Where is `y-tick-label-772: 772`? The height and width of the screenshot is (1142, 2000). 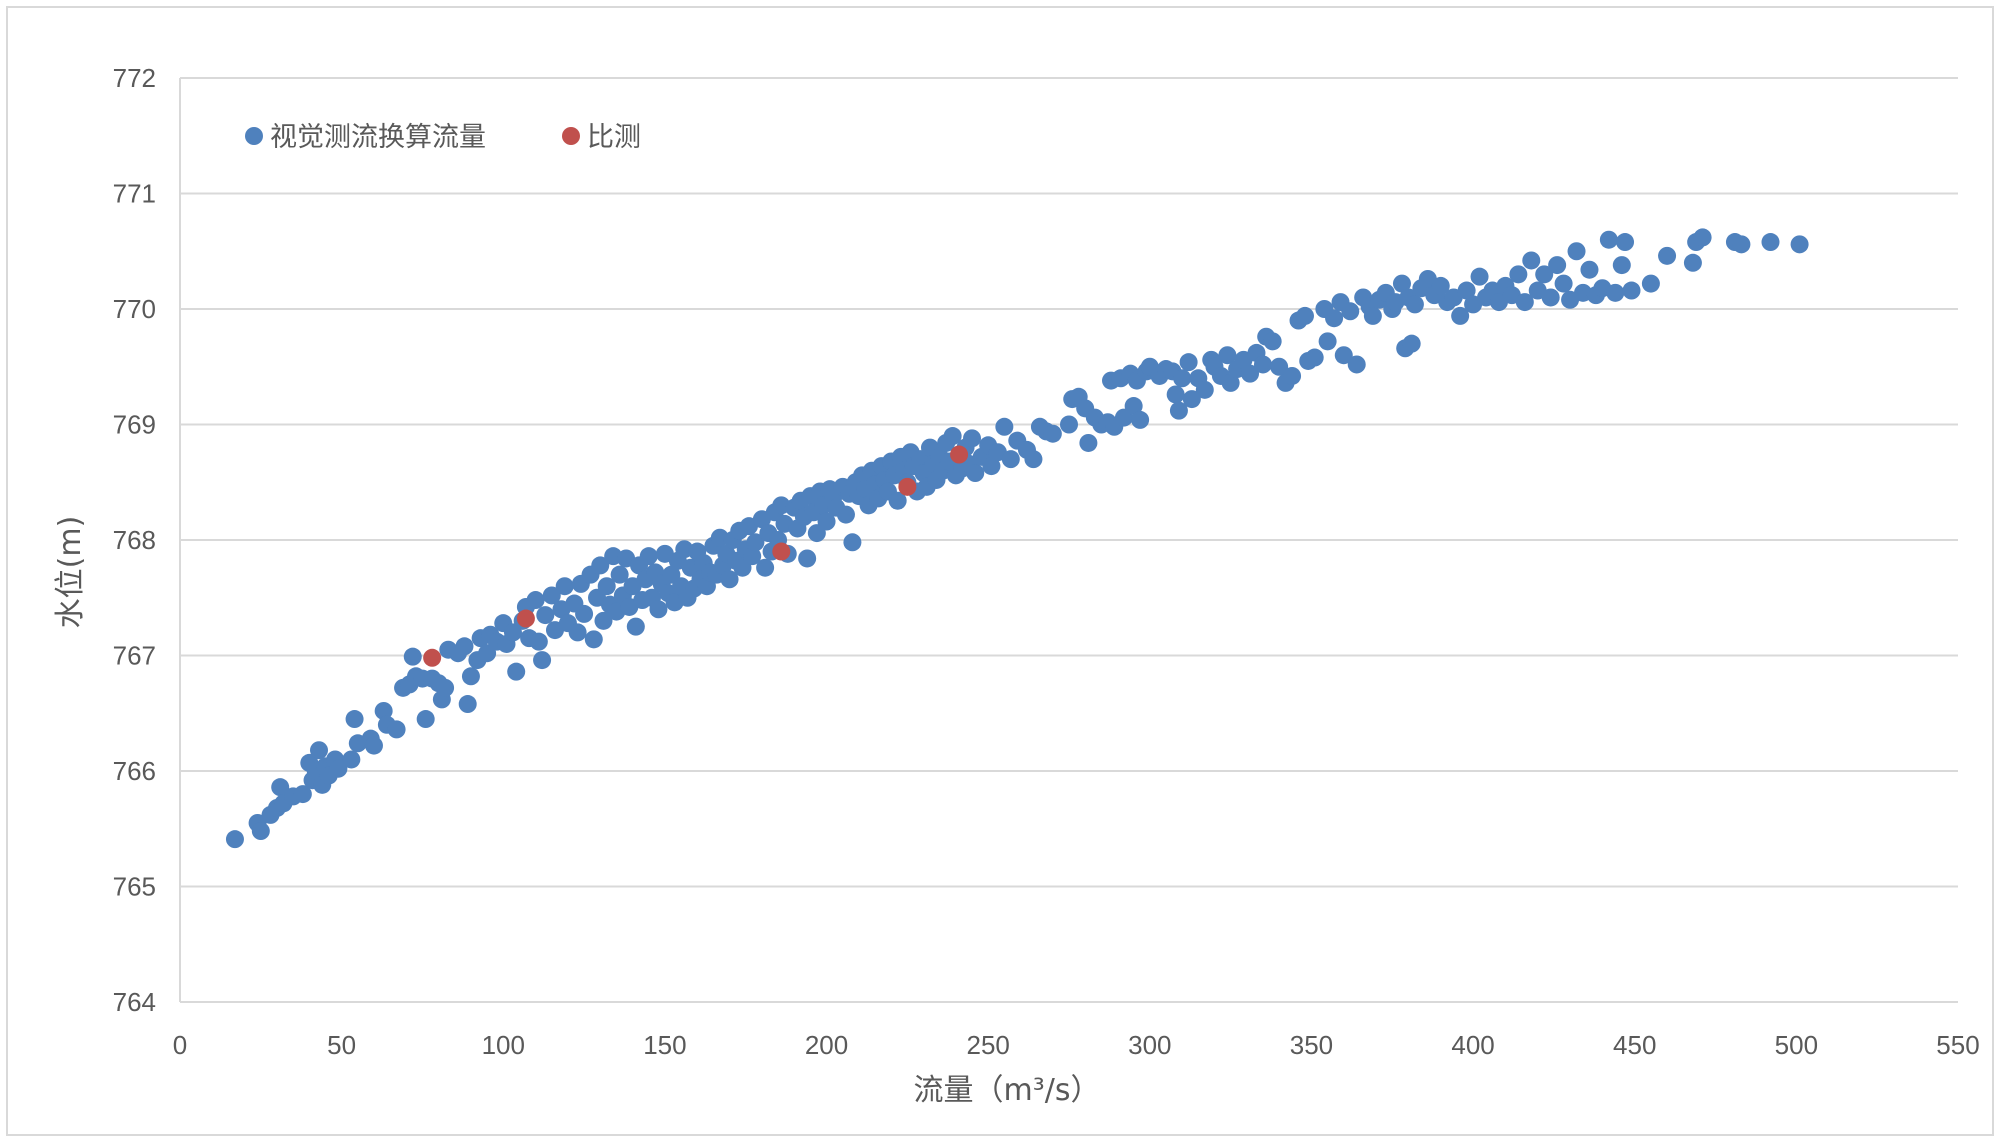 y-tick-label-772: 772 is located at coordinates (134, 78).